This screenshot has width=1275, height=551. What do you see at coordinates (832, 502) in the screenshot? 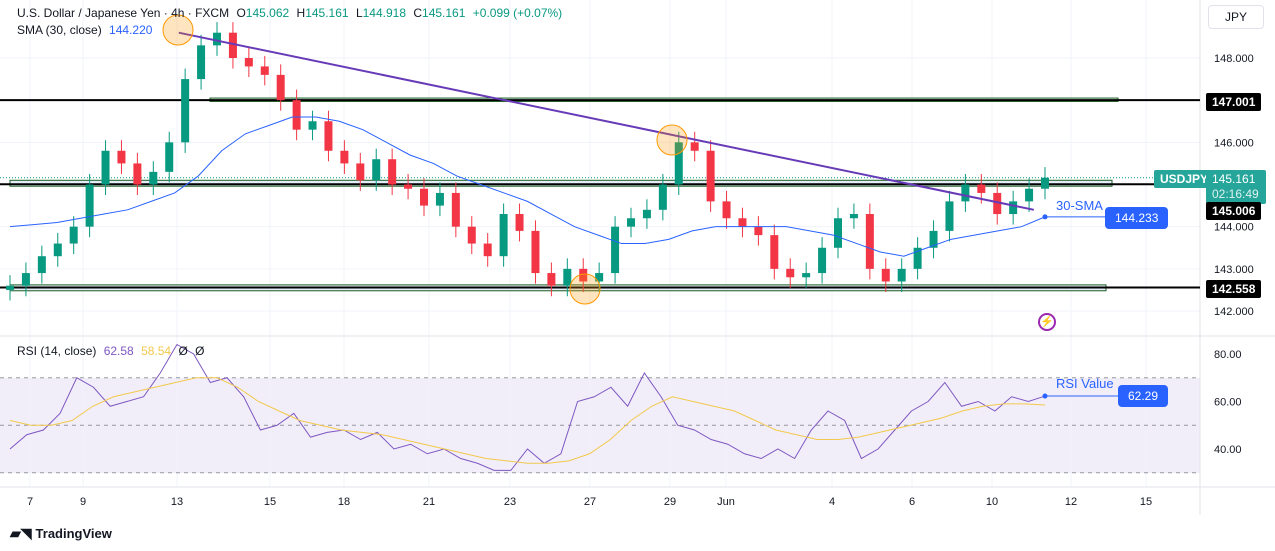
I see `date-tick: 4` at bounding box center [832, 502].